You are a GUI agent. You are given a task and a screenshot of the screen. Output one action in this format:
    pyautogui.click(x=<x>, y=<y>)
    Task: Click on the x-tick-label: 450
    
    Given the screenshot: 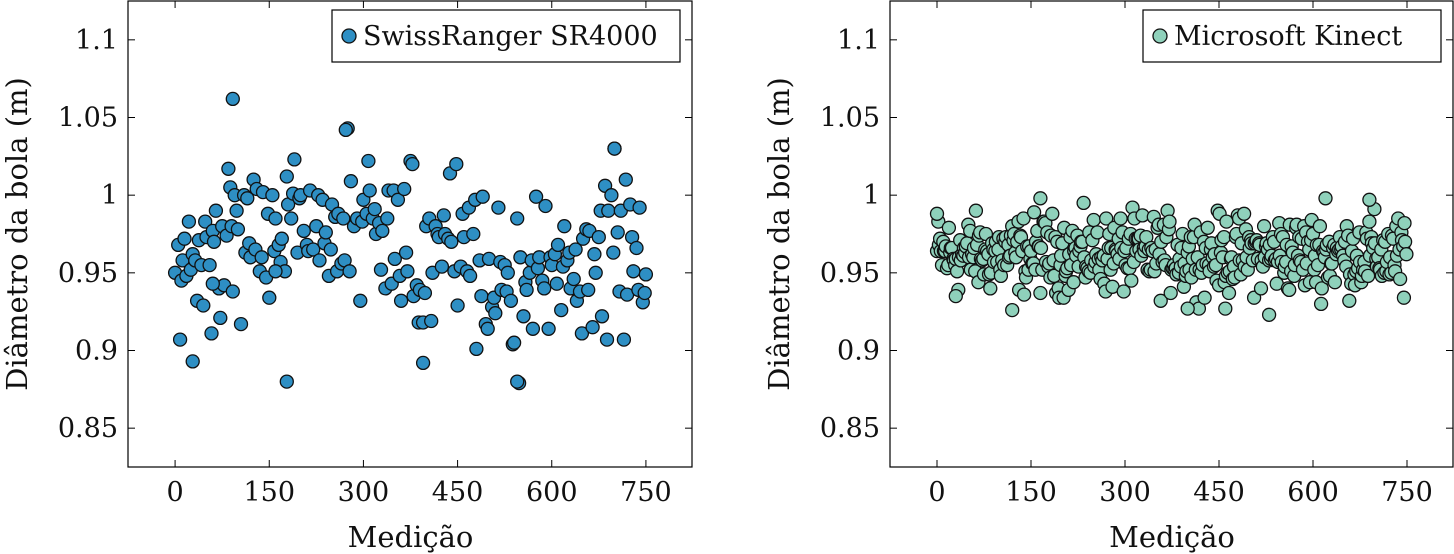 What is the action you would take?
    pyautogui.click(x=1219, y=492)
    